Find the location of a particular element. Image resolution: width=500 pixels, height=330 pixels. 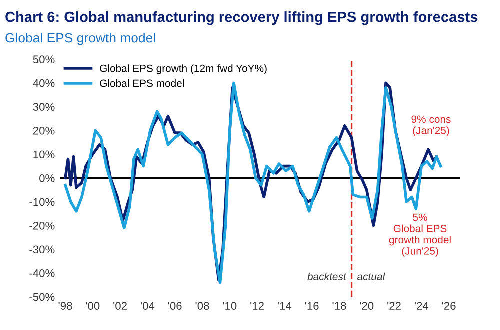

x-tick-label: '18 is located at coordinates (339, 306).